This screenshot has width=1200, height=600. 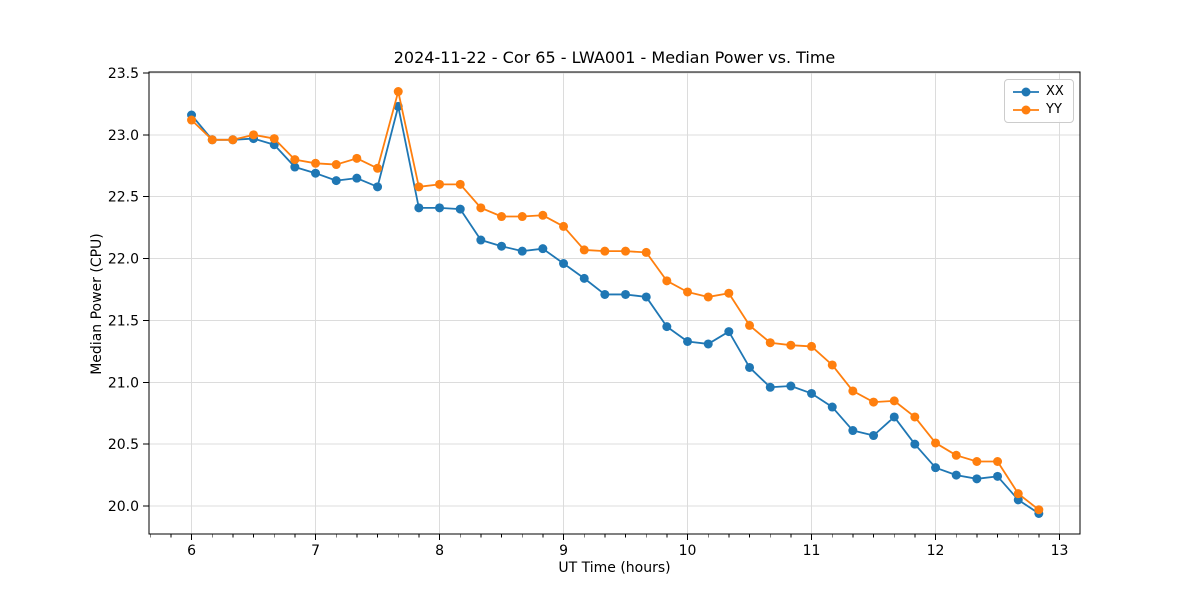 What do you see at coordinates (563, 551) in the screenshot?
I see `x-tick-label: 9` at bounding box center [563, 551].